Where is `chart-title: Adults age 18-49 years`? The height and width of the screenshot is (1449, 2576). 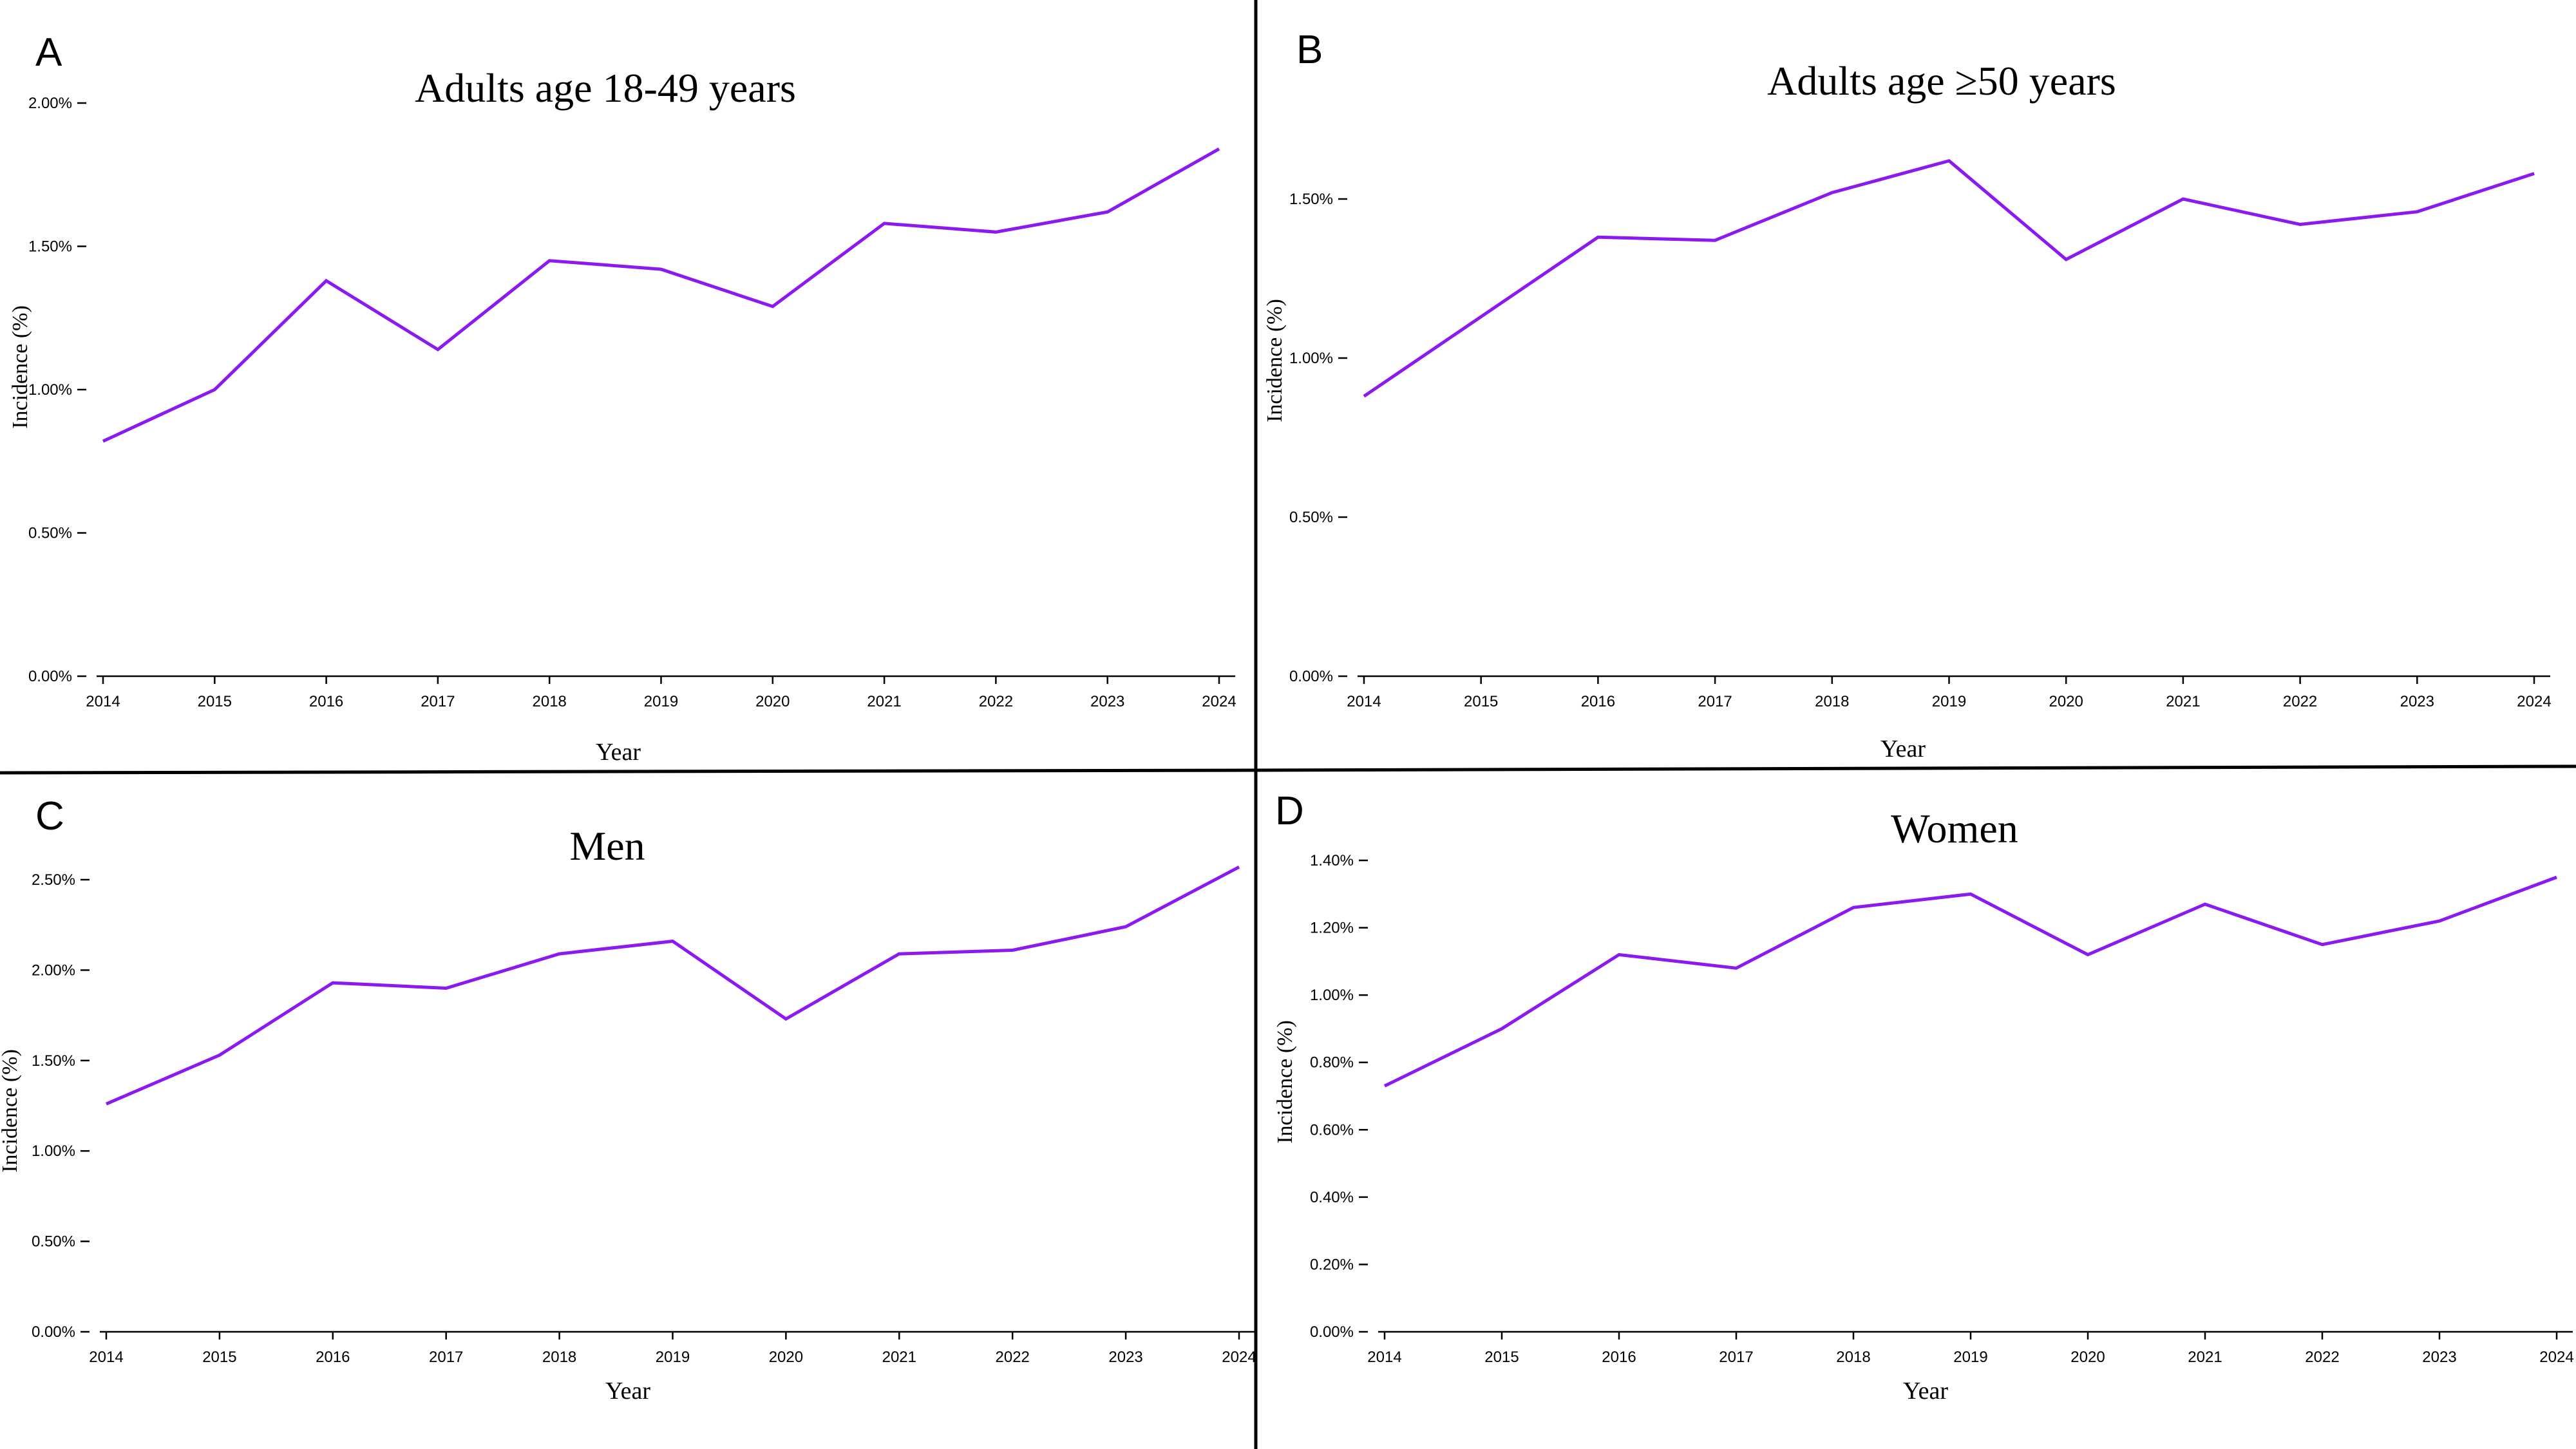
chart-title: Adults age 18-49 years is located at coordinates (605, 88).